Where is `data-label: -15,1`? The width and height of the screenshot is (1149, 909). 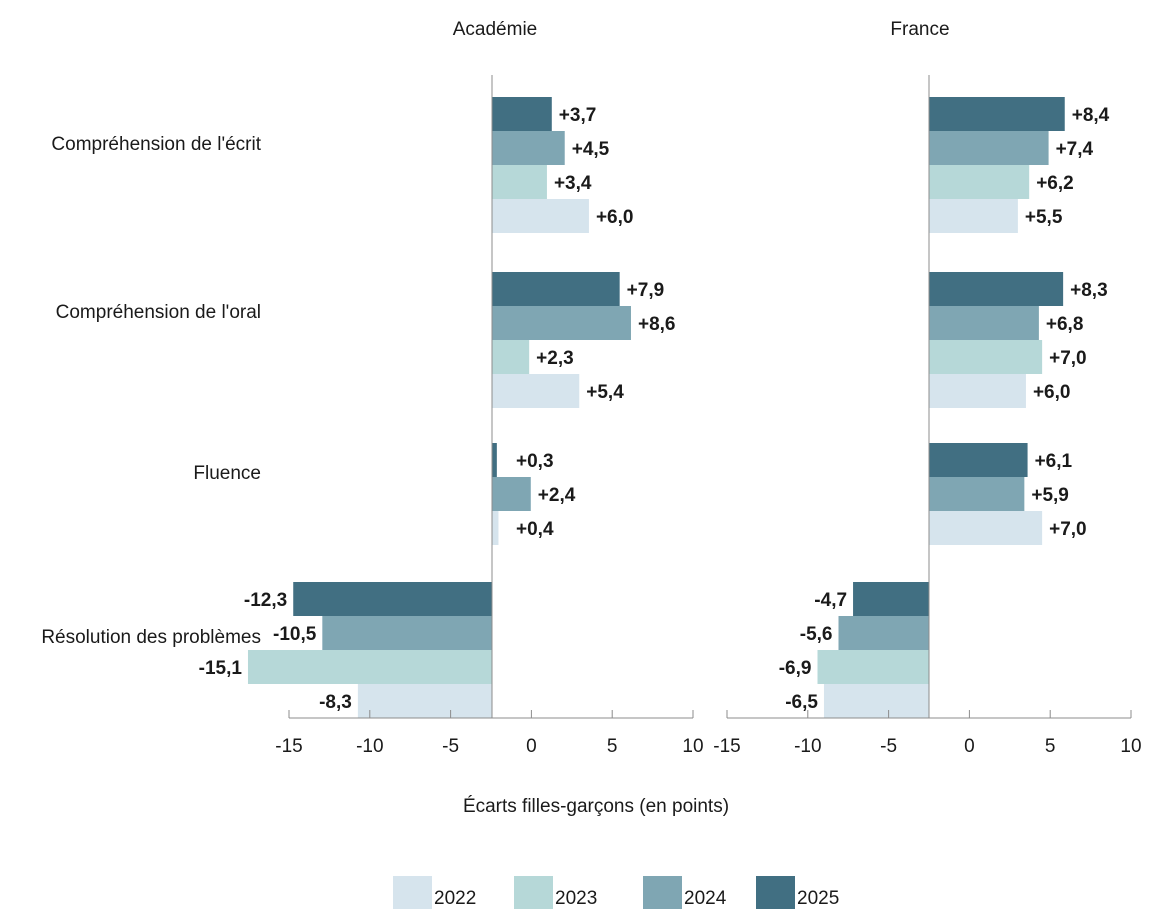
data-label: -15,1 is located at coordinates (221, 668).